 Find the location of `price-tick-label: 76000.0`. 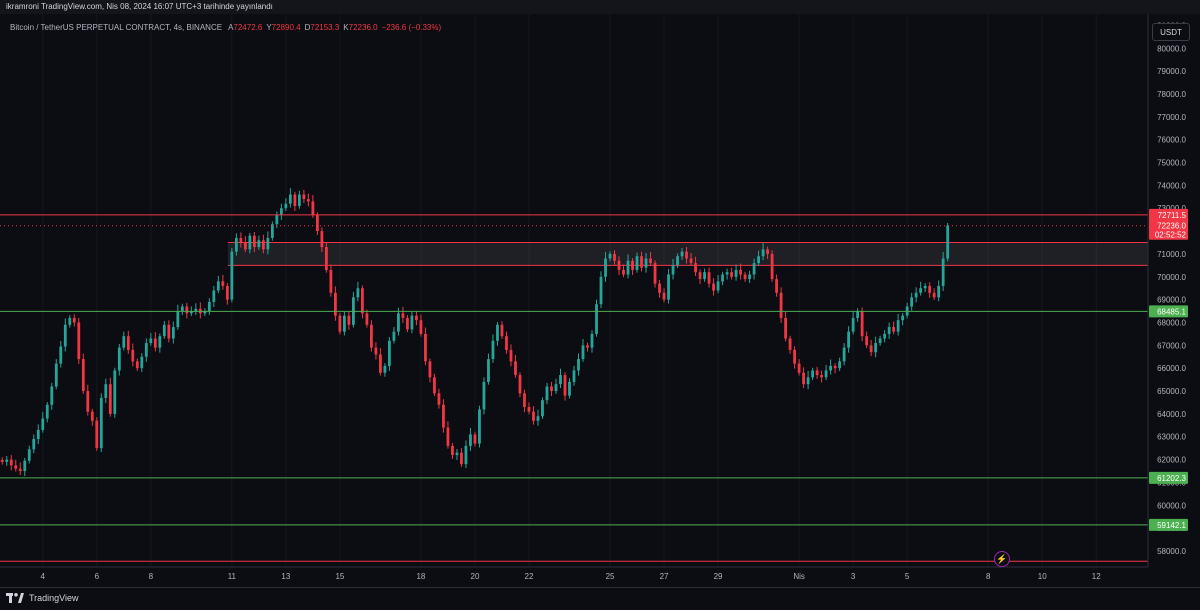

price-tick-label: 76000.0 is located at coordinates (1171, 140).